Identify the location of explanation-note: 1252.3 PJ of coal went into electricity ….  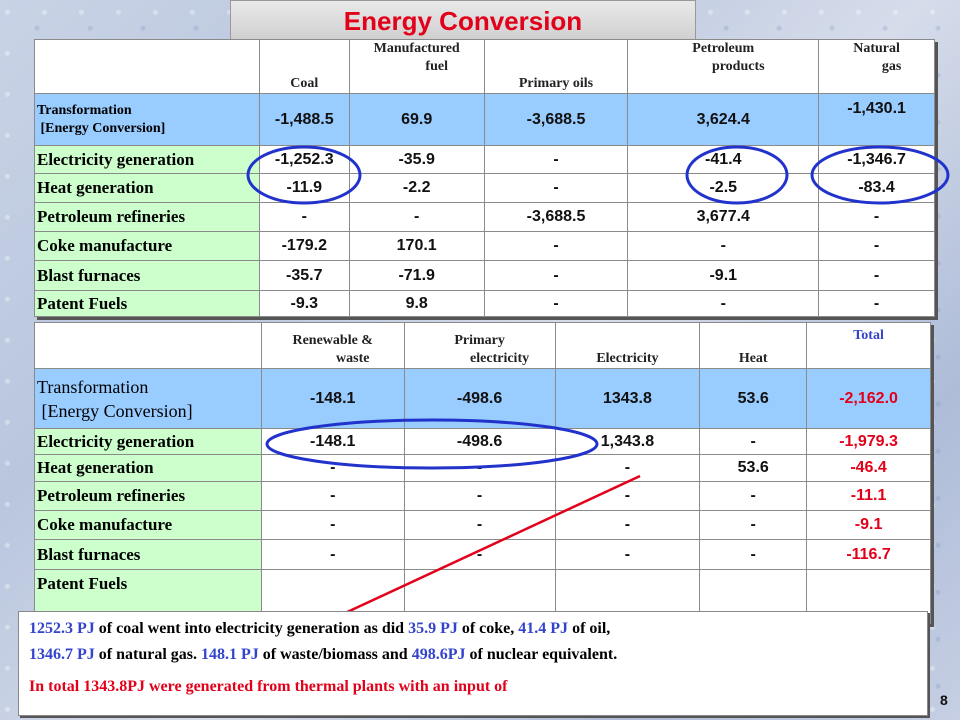
(473, 663).